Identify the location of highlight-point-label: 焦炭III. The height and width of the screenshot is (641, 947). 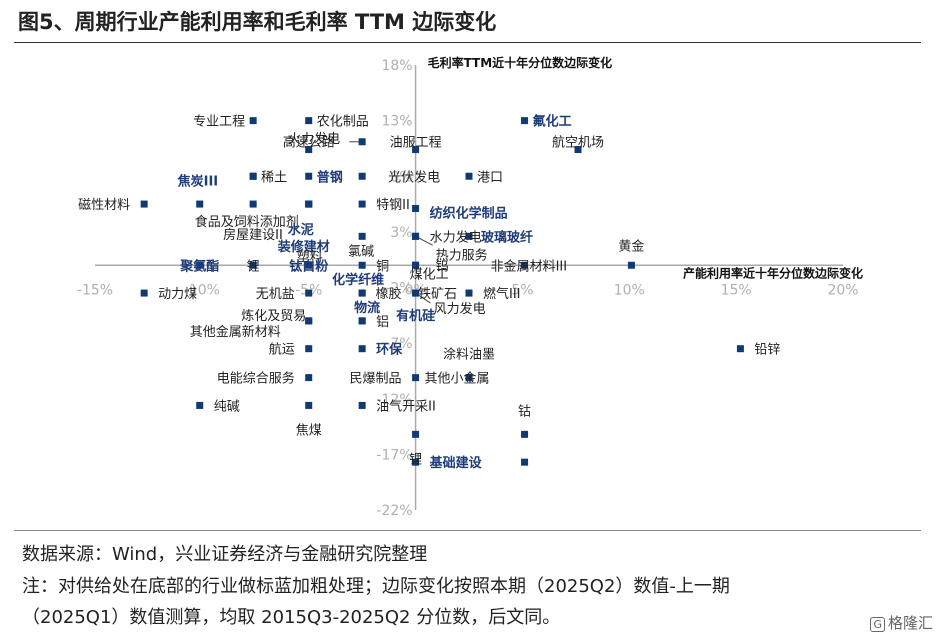
(198, 181).